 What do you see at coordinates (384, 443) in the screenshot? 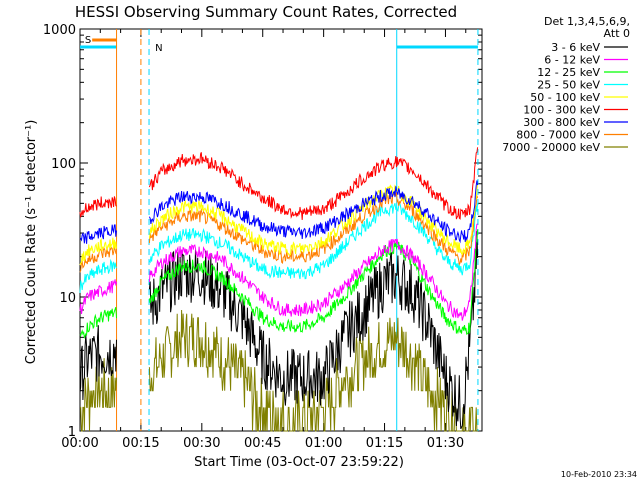
I see `x-tick-label: 01:15` at bounding box center [384, 443].